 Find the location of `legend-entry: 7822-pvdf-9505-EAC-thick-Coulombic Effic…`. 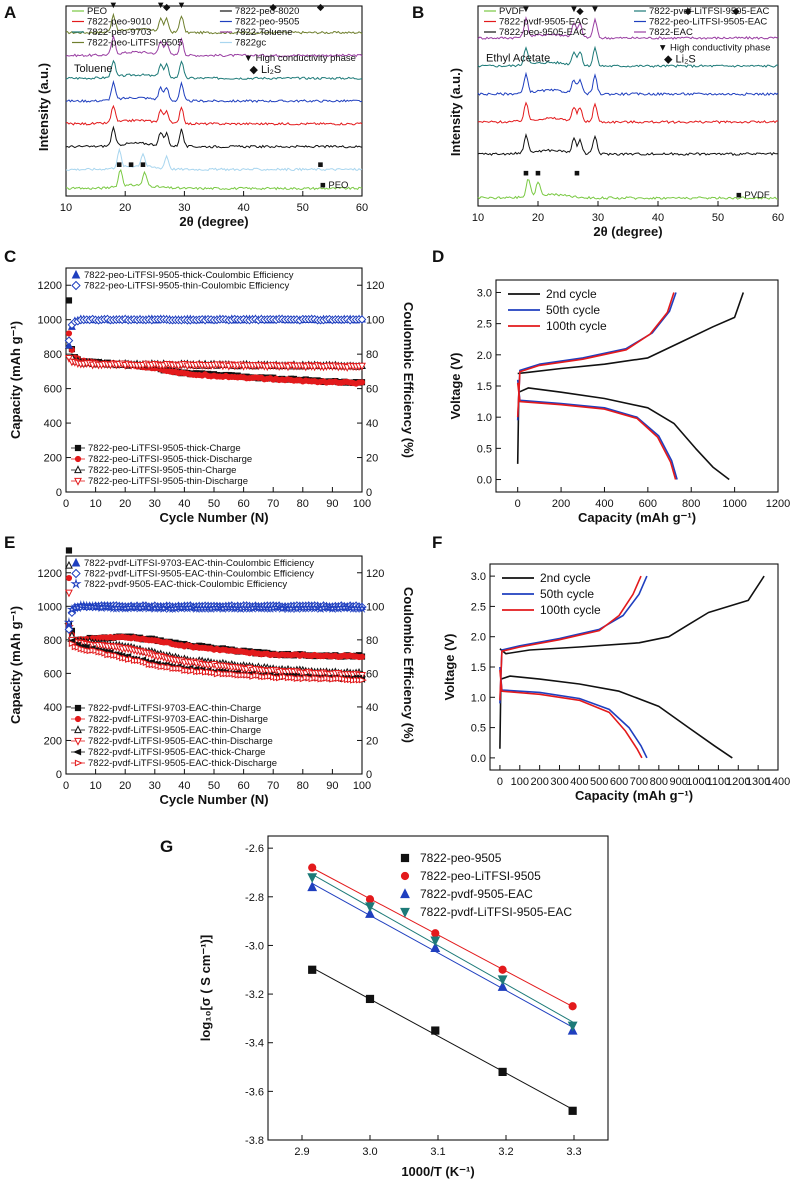

legend-entry: 7822-pvdf-9505-EAC-thick-Coulombic Effic… is located at coordinates (185, 584).